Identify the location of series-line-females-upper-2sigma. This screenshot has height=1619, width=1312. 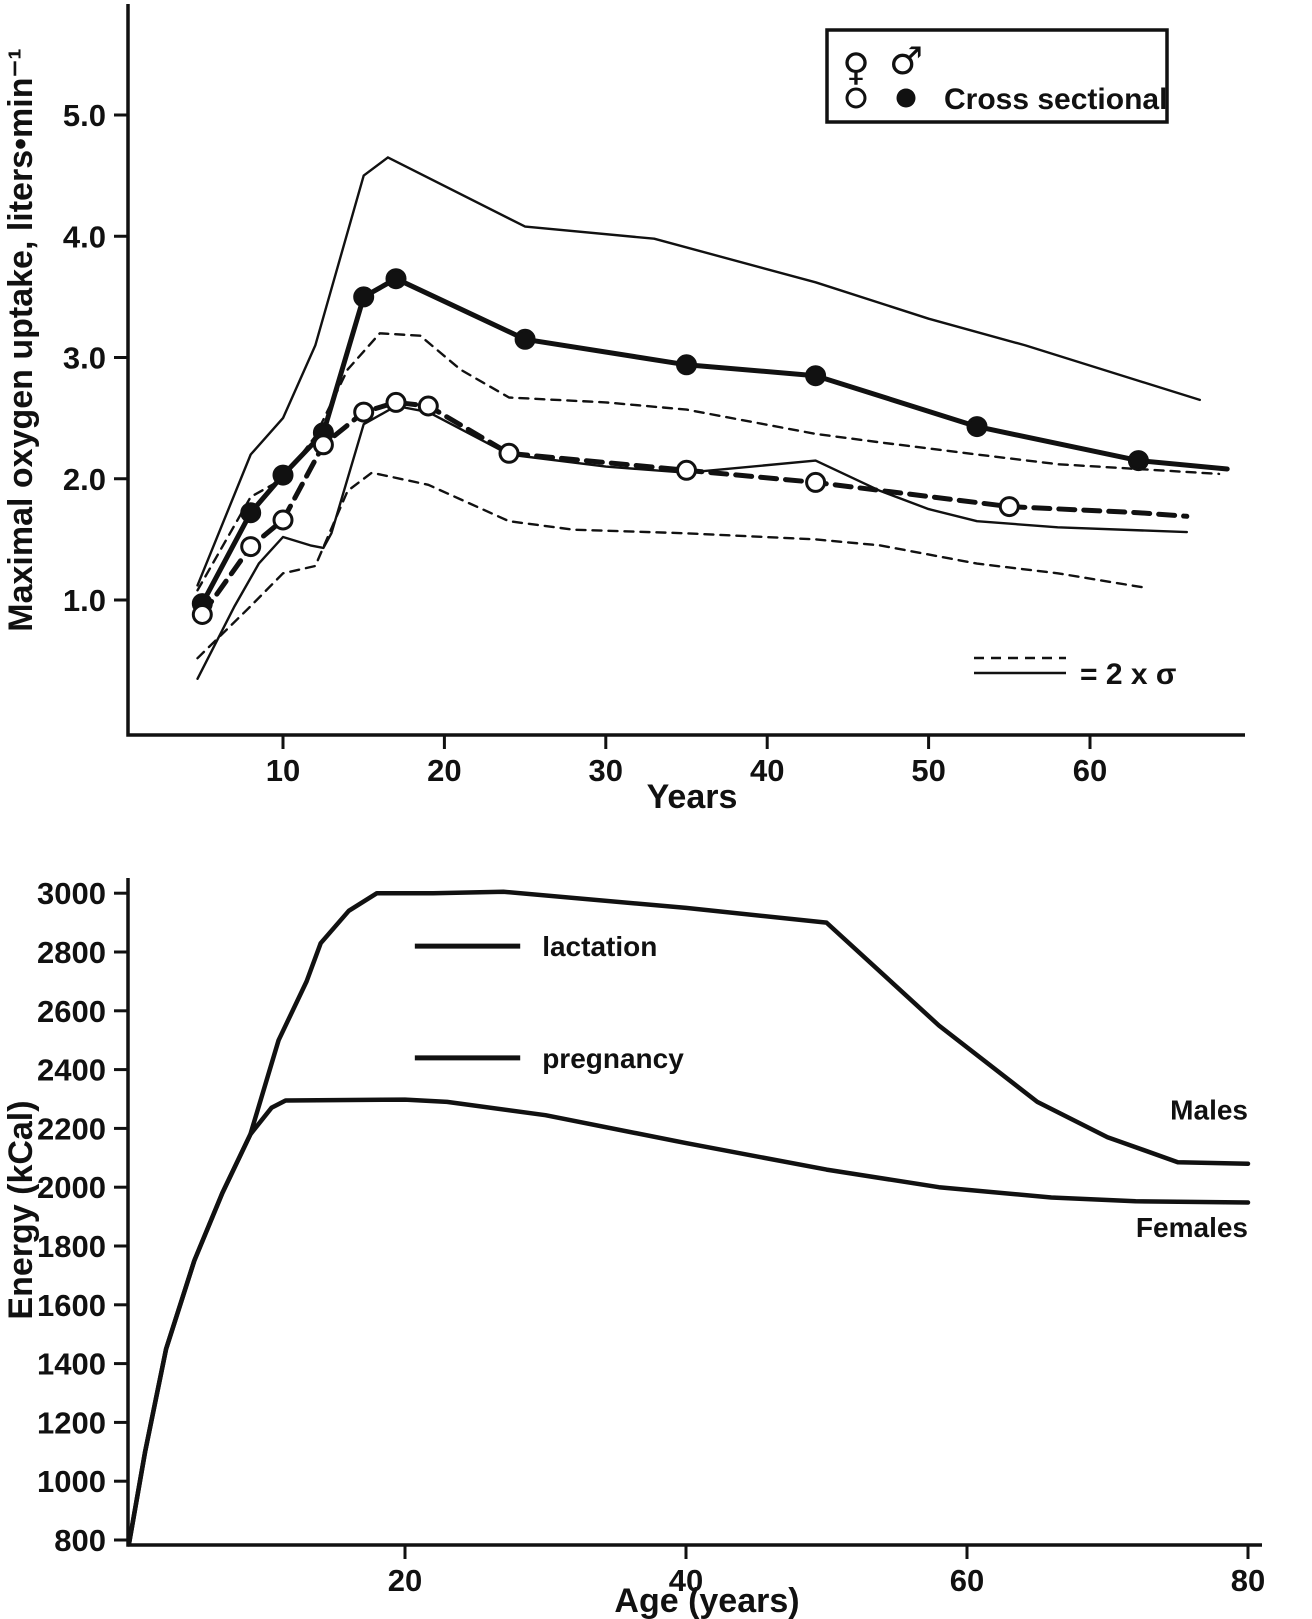
(708, 462).